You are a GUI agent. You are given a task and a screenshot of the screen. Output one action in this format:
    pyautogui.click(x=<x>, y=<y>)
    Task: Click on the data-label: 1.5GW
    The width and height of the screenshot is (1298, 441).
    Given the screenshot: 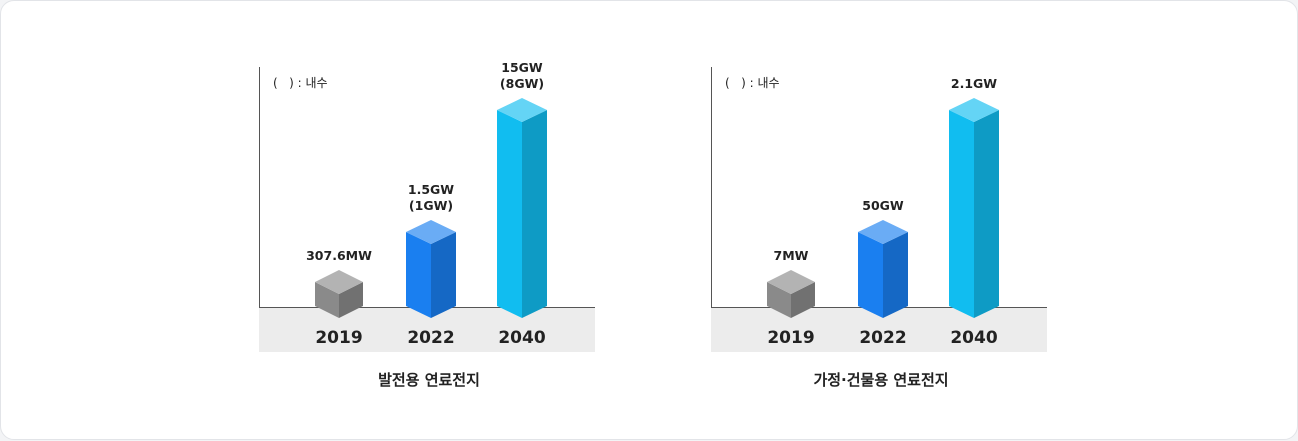 What is the action you would take?
    pyautogui.click(x=431, y=189)
    